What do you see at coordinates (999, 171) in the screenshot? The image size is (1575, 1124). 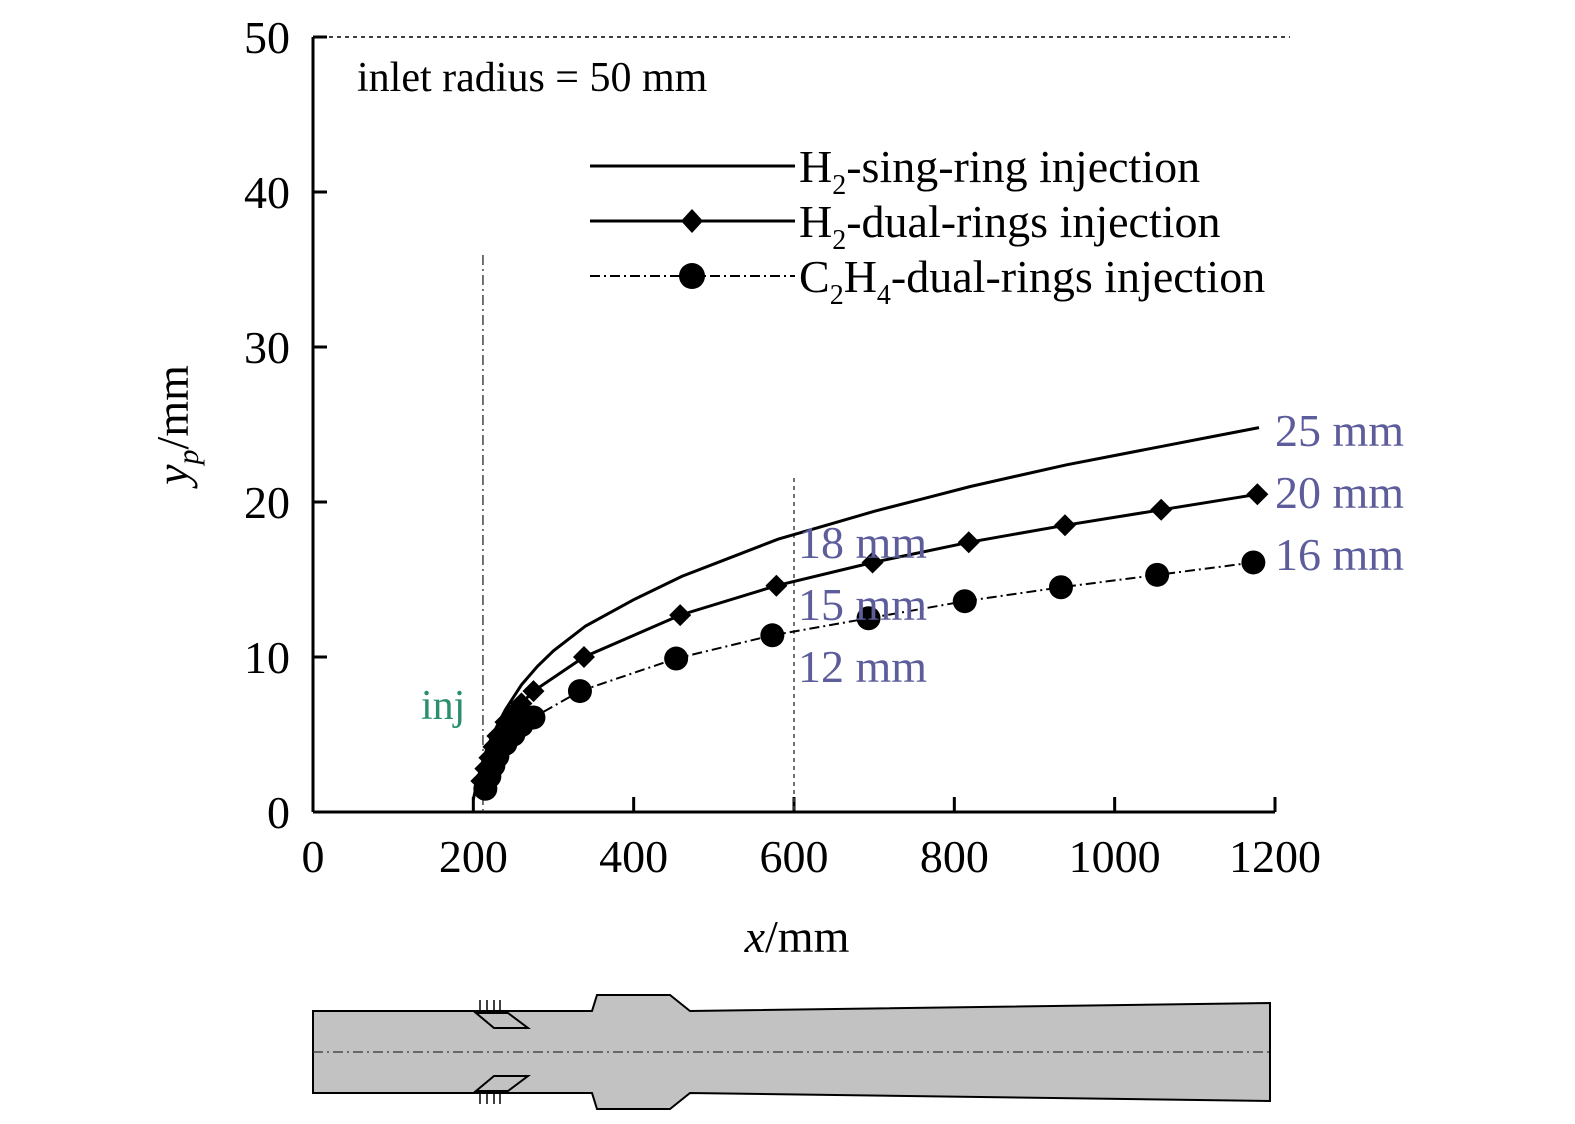 I see `legend-label-sing-ring: H2-sing-ring injection` at bounding box center [999, 171].